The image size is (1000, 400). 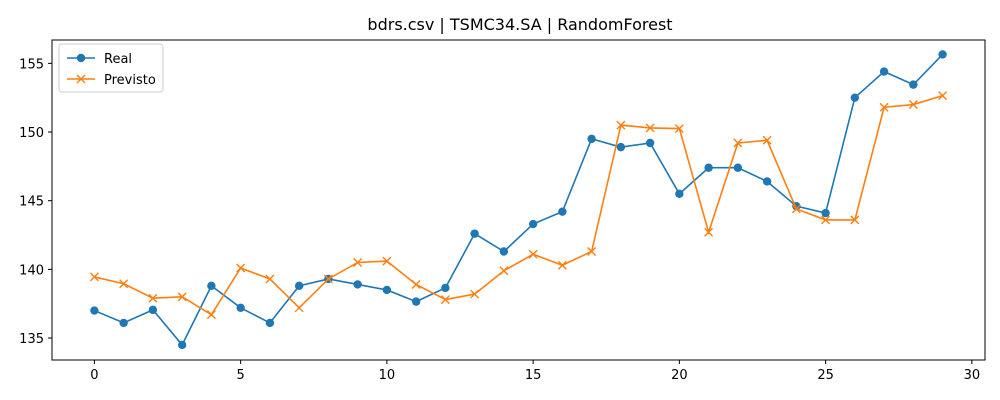 What do you see at coordinates (31, 270) in the screenshot?
I see `y-tick-label: 140` at bounding box center [31, 270].